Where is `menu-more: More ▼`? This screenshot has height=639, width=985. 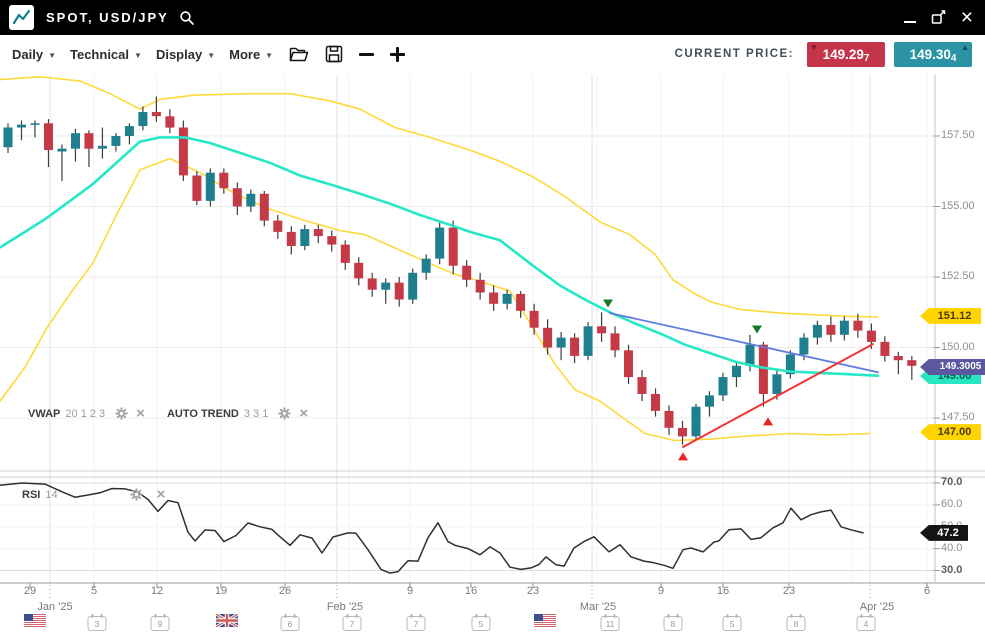 menu-more: More ▼ is located at coordinates (251, 54).